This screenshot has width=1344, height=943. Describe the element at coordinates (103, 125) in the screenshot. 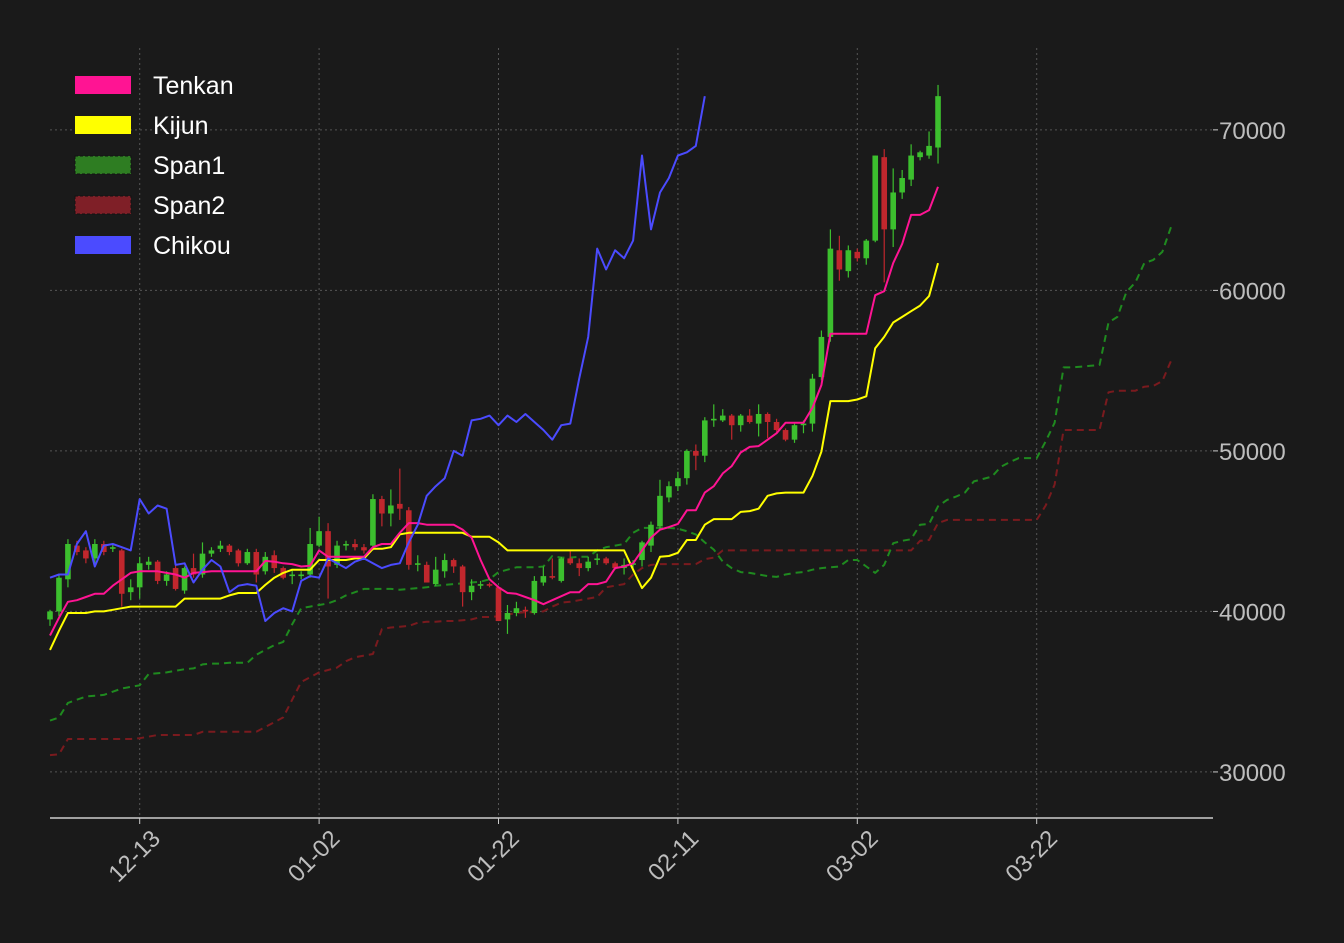

I see `legend-swatch-kijun` at that location.